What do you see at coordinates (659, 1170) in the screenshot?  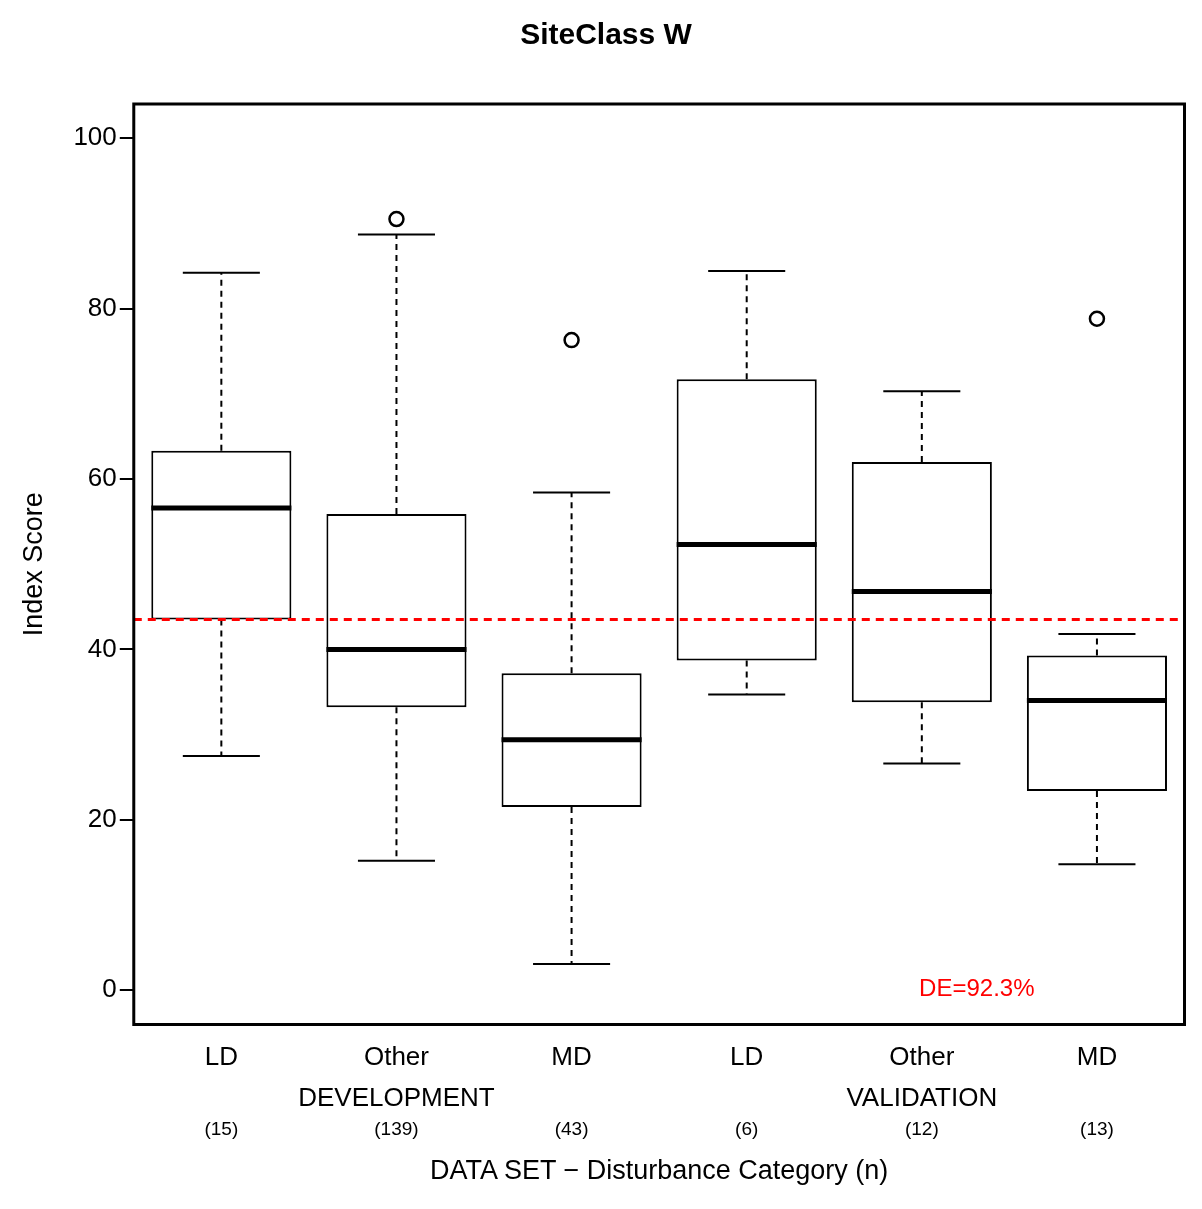 I see `x-axis-title: DATA SET − Disturbance Category (n)` at bounding box center [659, 1170].